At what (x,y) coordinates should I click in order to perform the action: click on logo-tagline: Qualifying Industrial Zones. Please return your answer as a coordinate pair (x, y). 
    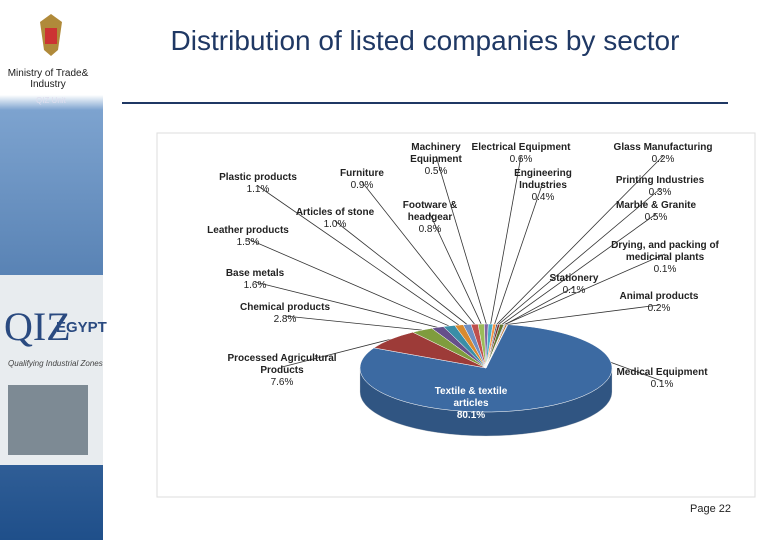
    Looking at the image, I should click on (55, 363).